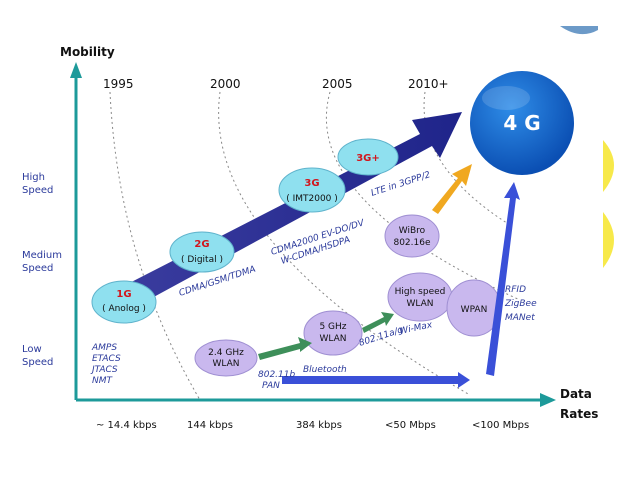  Describe the element at coordinates (312, 190) in the screenshot. I see `bubble-3g` at that location.